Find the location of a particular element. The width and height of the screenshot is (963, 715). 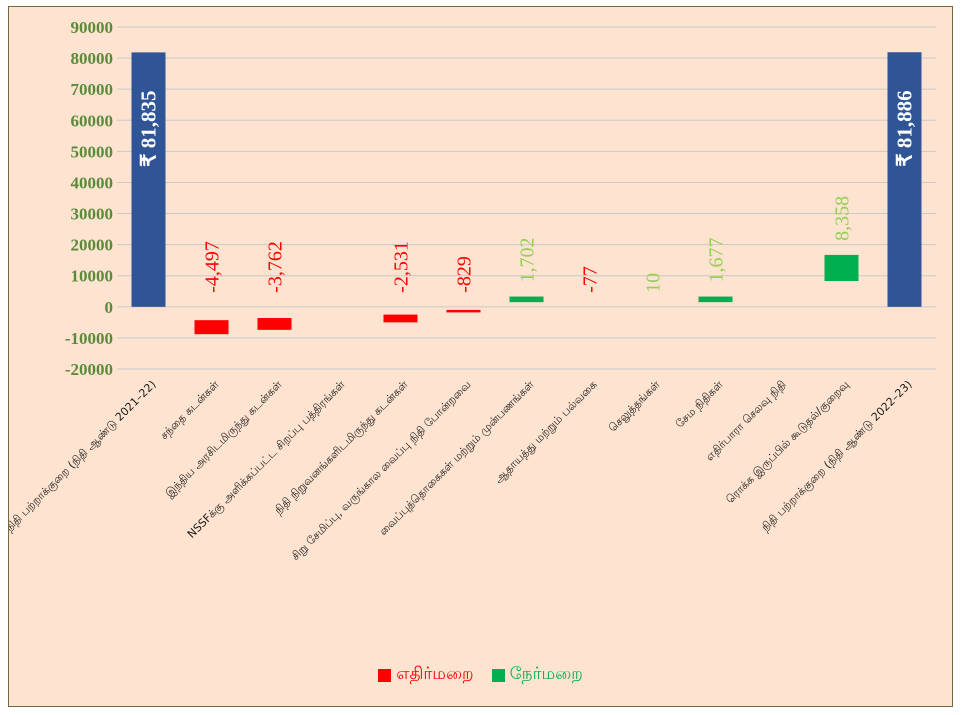

y-tick-label: 40000 is located at coordinates (92, 182).